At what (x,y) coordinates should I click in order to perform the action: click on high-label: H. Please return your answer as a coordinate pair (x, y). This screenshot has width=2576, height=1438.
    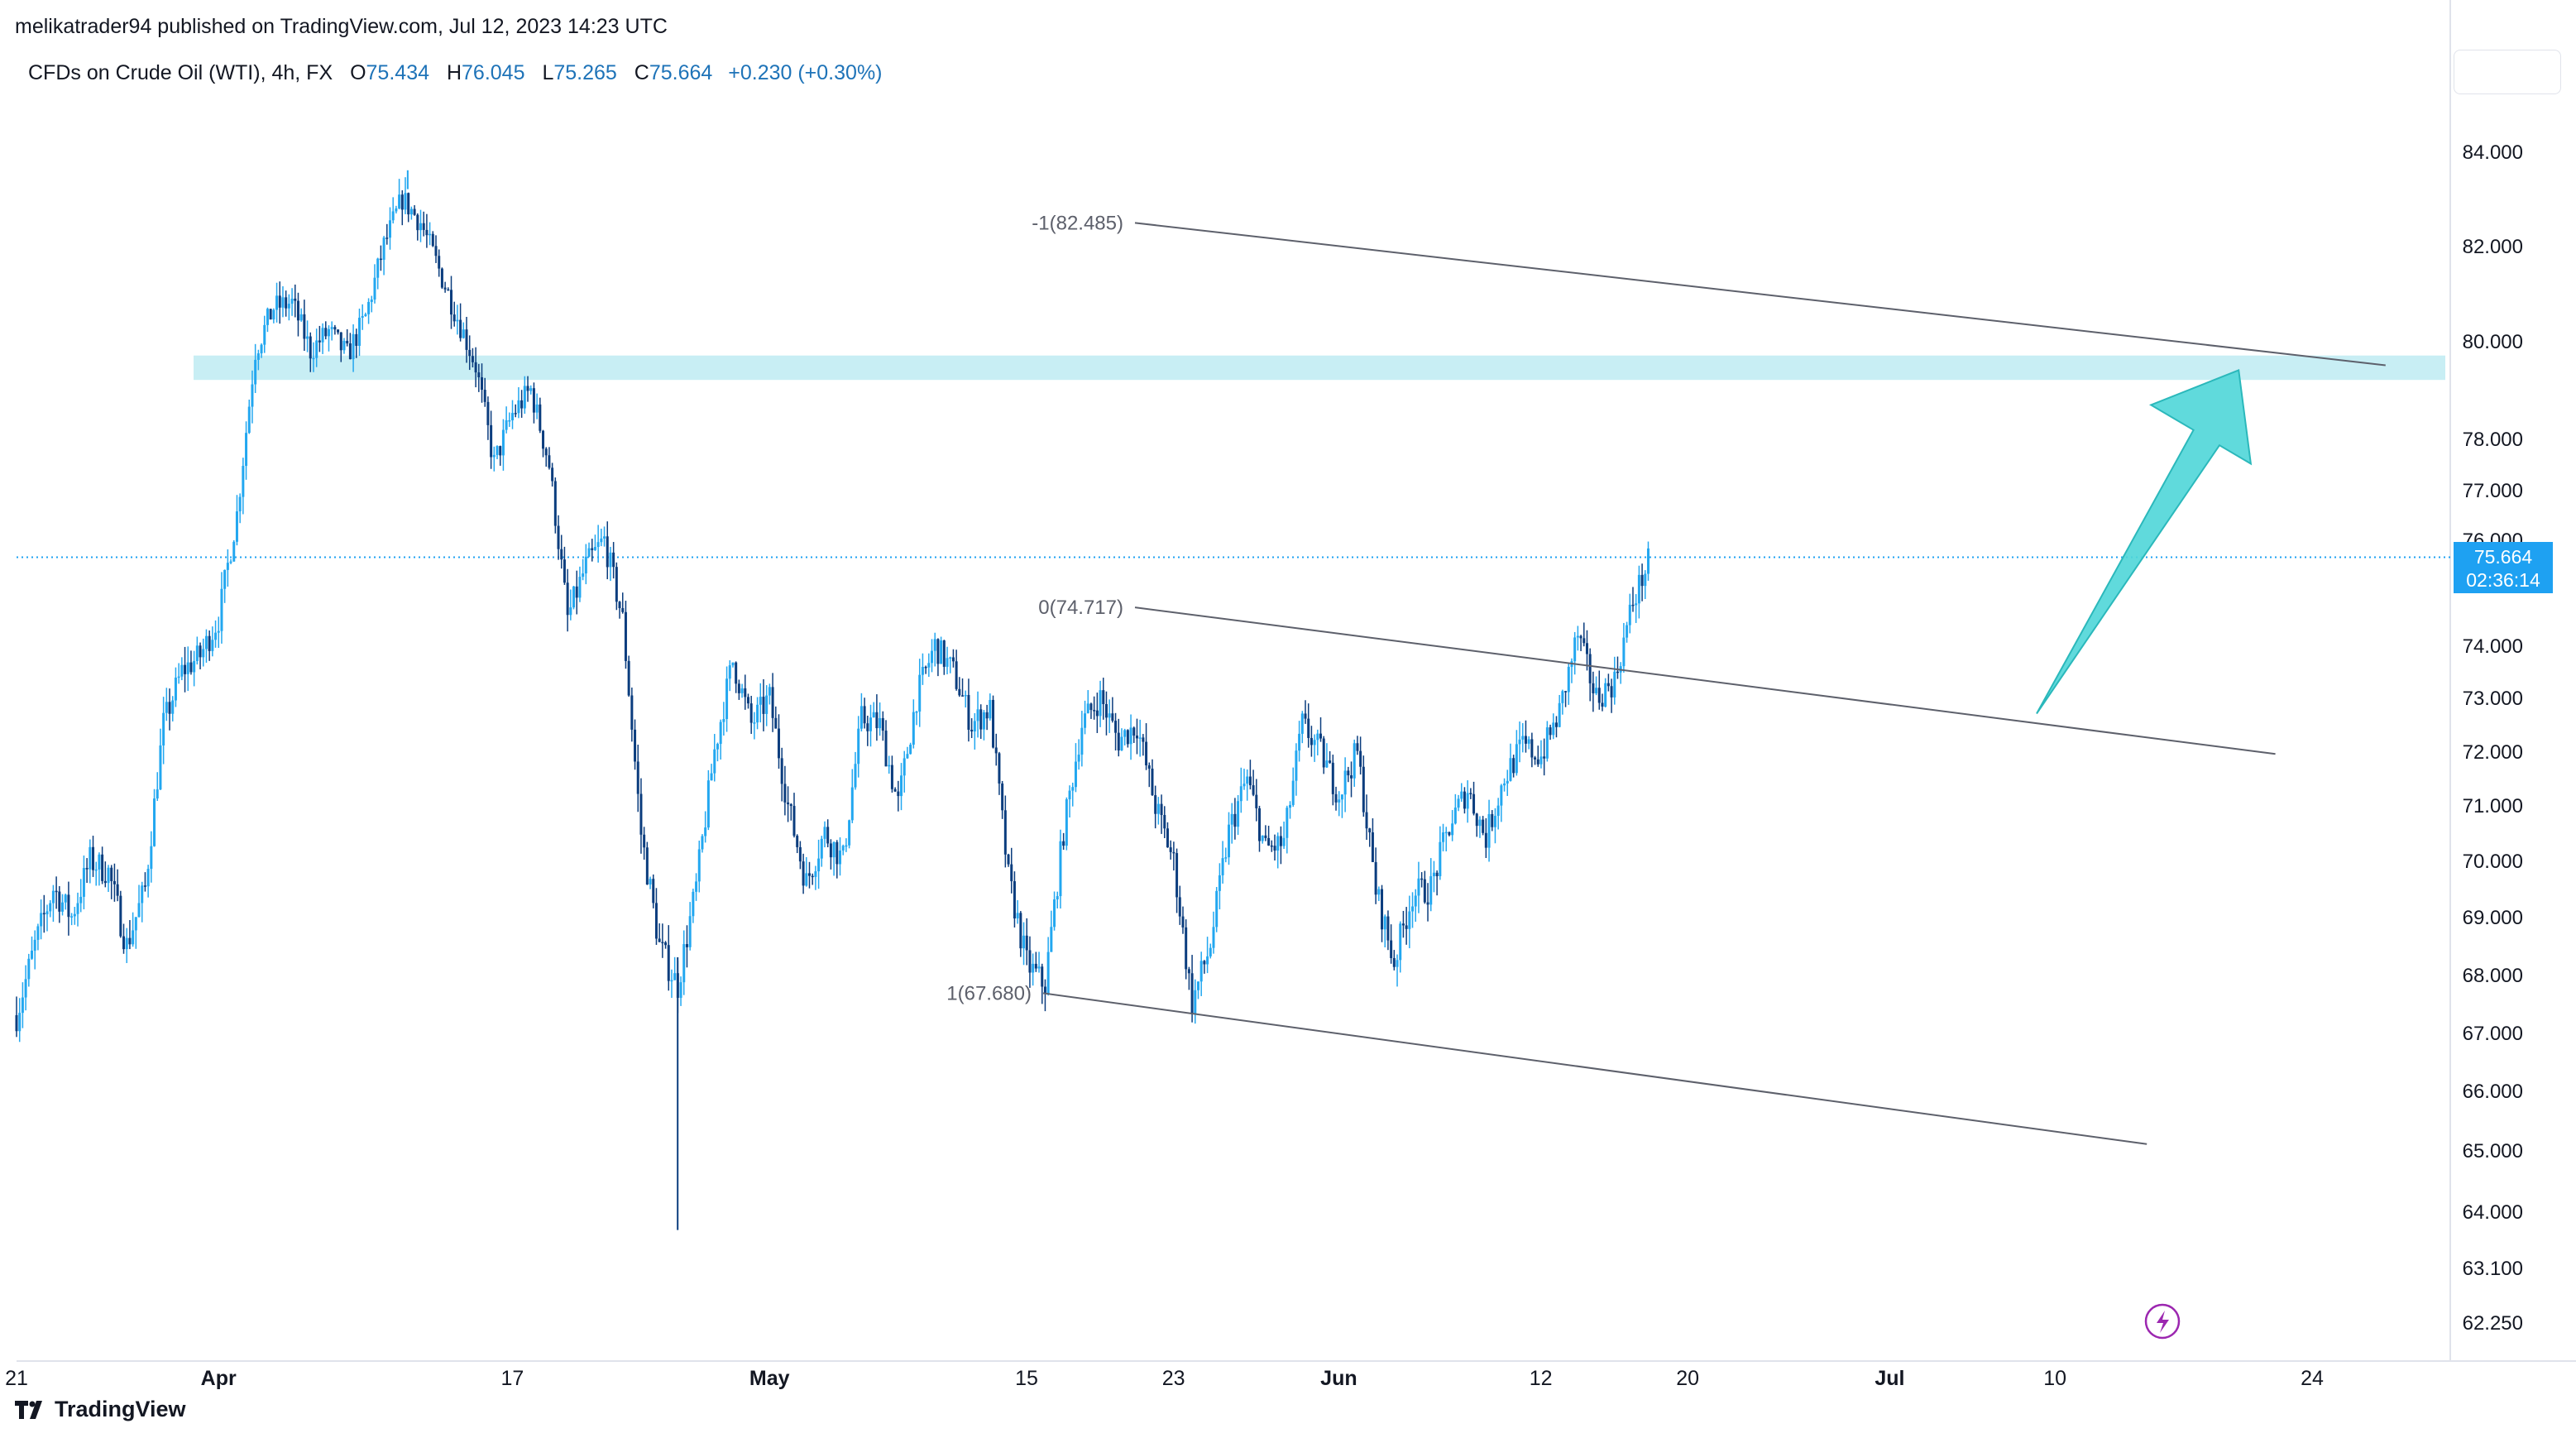
    Looking at the image, I should click on (454, 72).